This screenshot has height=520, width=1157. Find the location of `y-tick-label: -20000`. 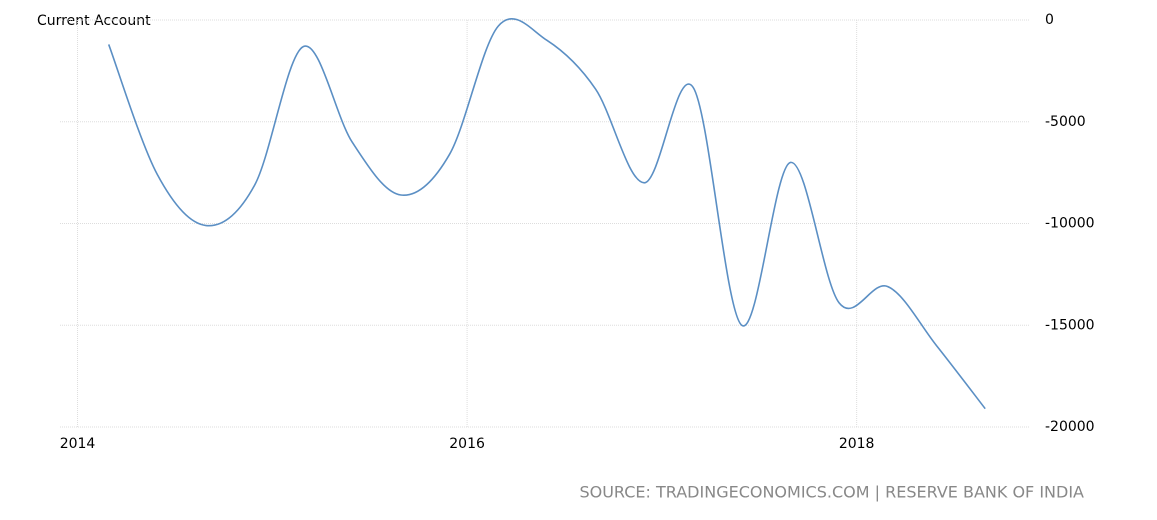

y-tick-label: -20000 is located at coordinates (1070, 427).